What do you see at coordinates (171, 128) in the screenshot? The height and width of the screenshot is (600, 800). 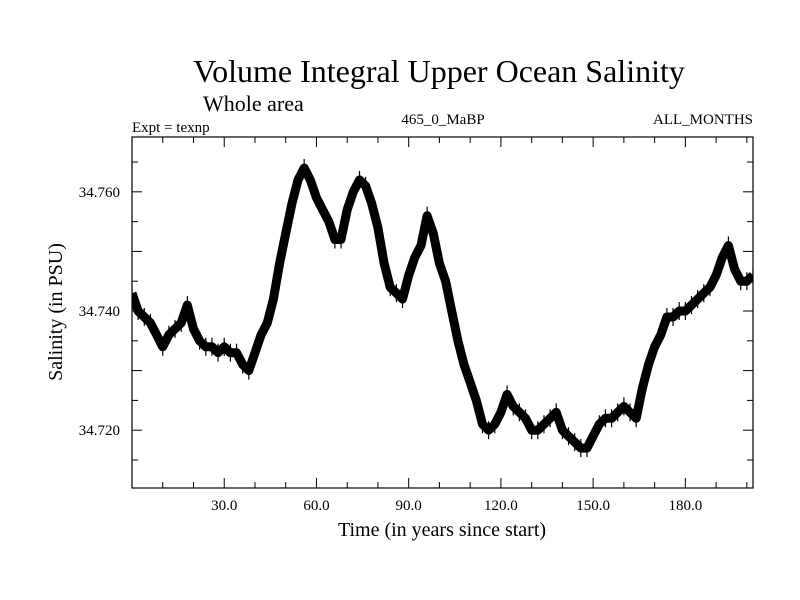 I see `experiment-label: Expt = texnp` at bounding box center [171, 128].